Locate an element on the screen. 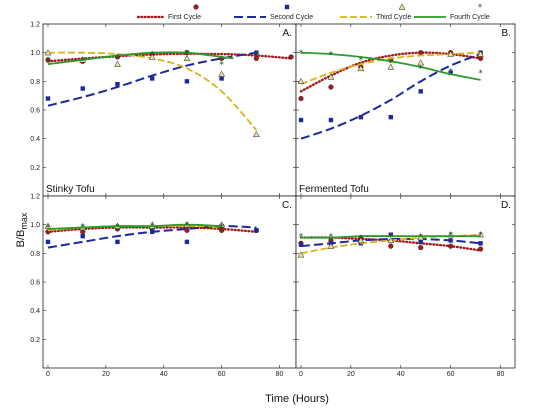 The height and width of the screenshot is (409, 550). data-point-B-4-5: * is located at coordinates (420, 70).